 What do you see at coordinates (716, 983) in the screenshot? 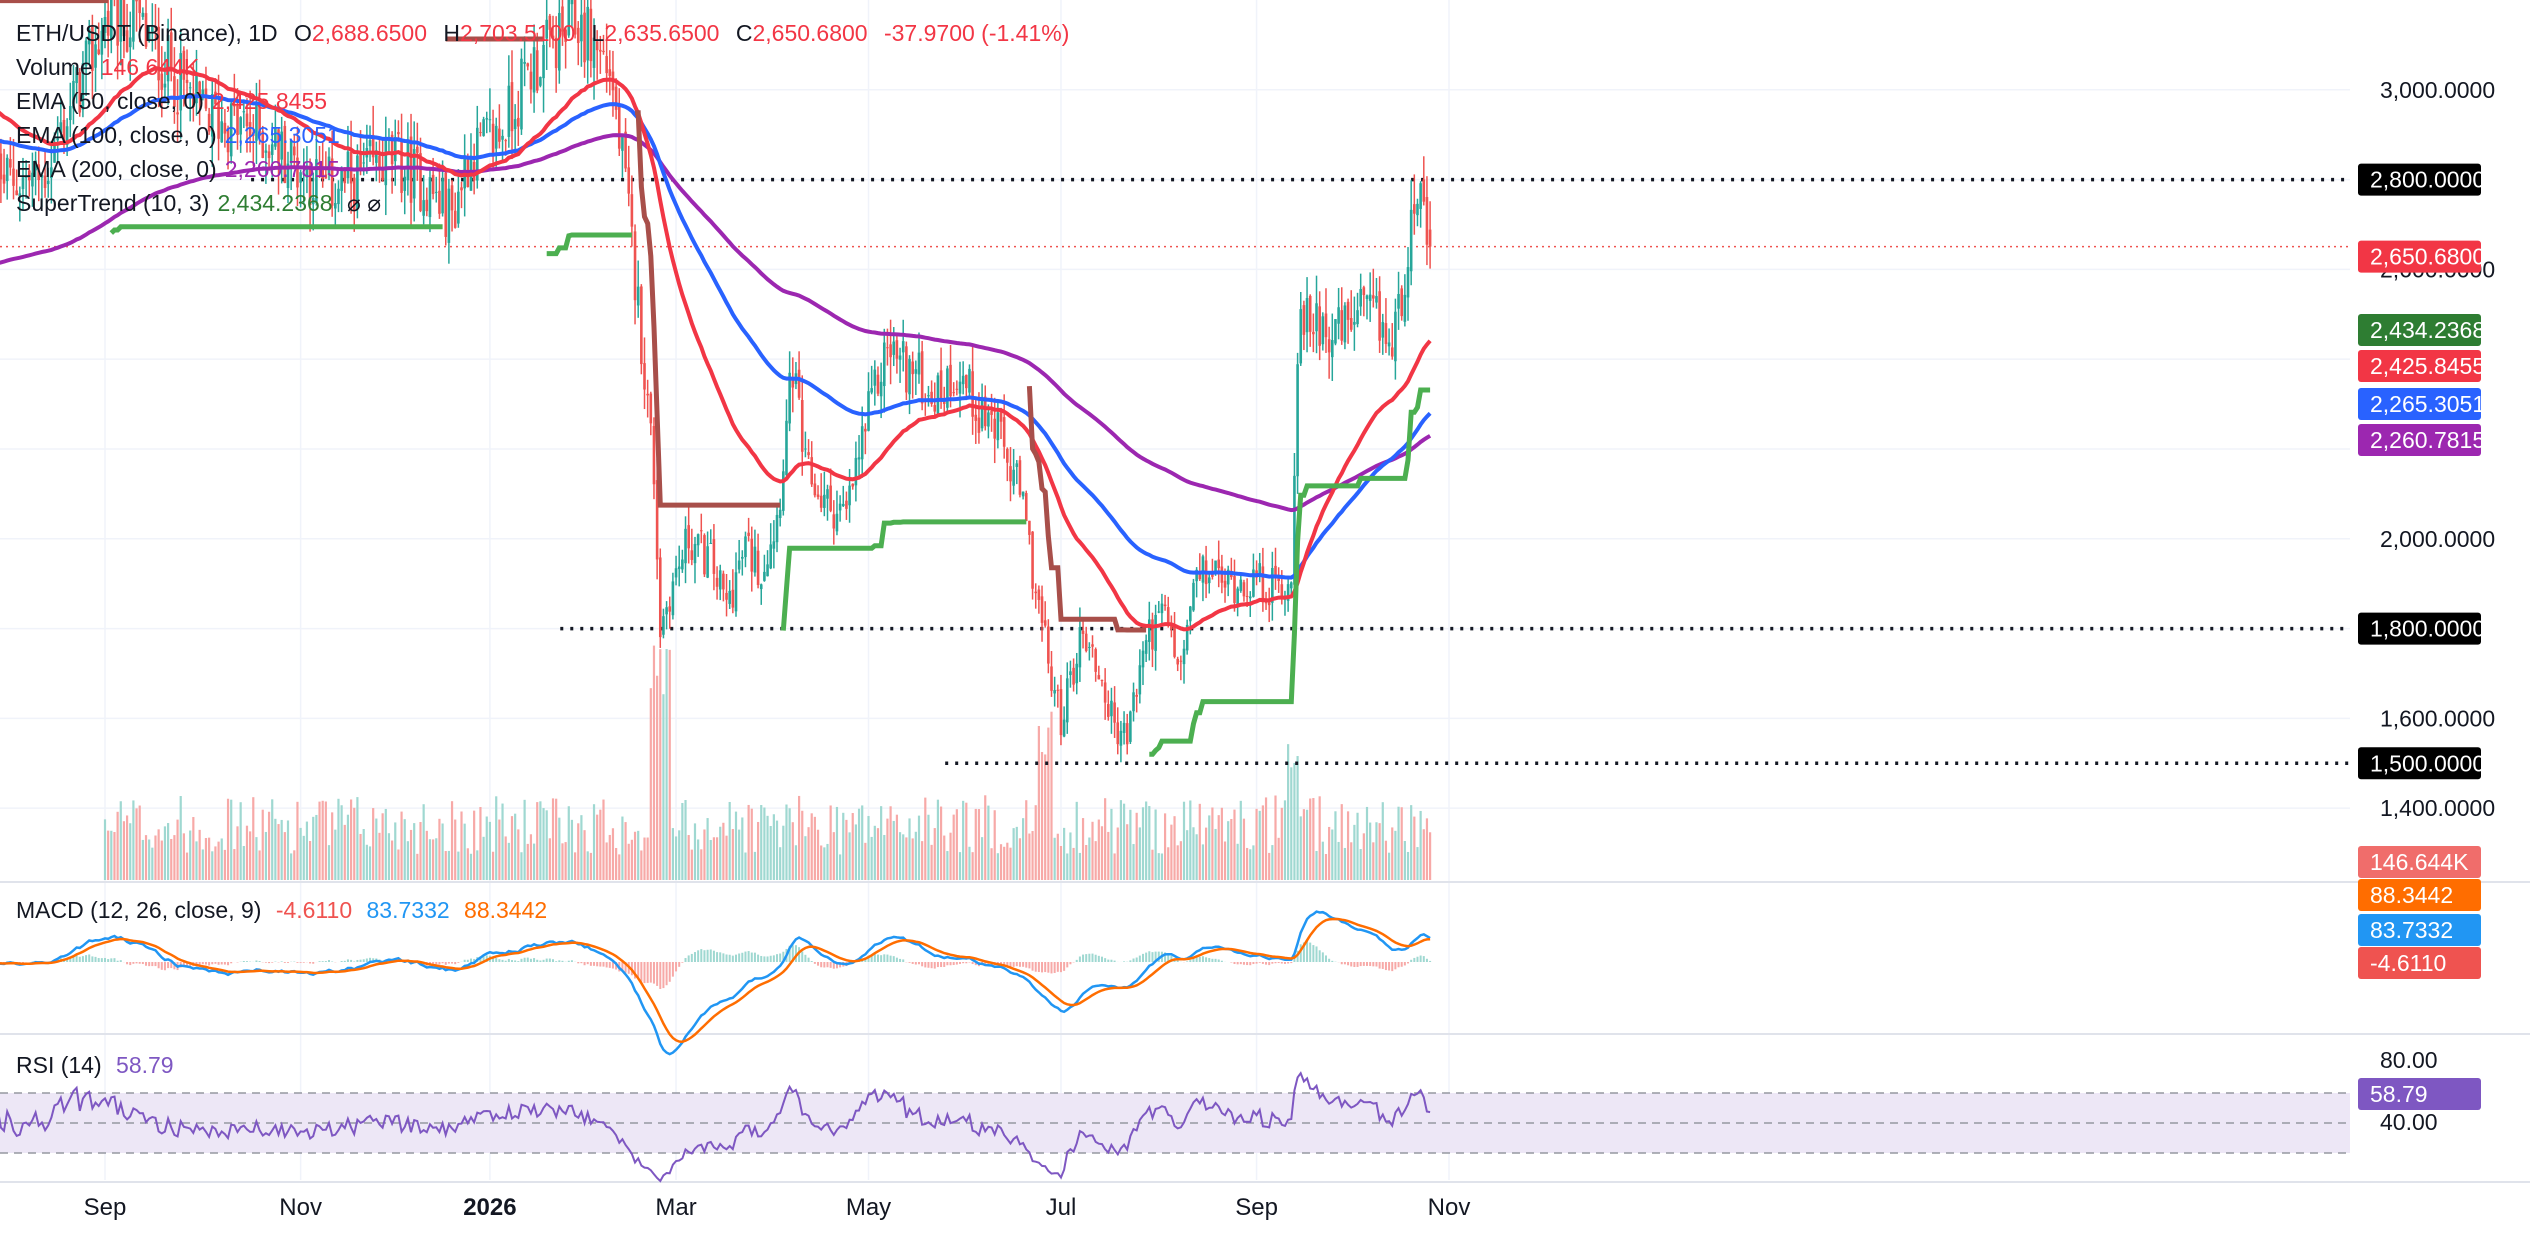
I see `macd-pane` at bounding box center [716, 983].